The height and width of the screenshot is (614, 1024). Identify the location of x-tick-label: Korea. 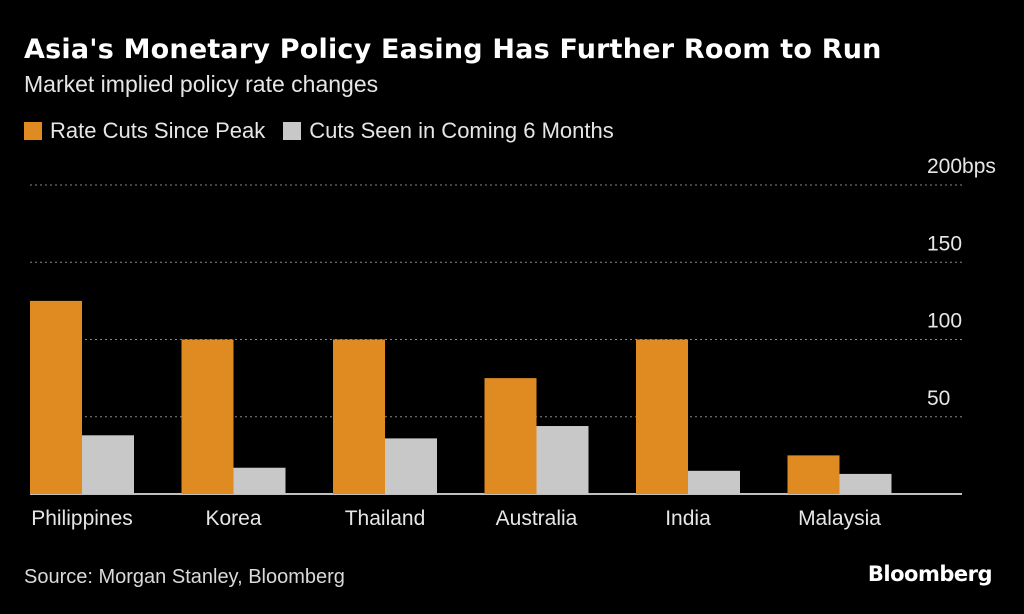
(233, 518).